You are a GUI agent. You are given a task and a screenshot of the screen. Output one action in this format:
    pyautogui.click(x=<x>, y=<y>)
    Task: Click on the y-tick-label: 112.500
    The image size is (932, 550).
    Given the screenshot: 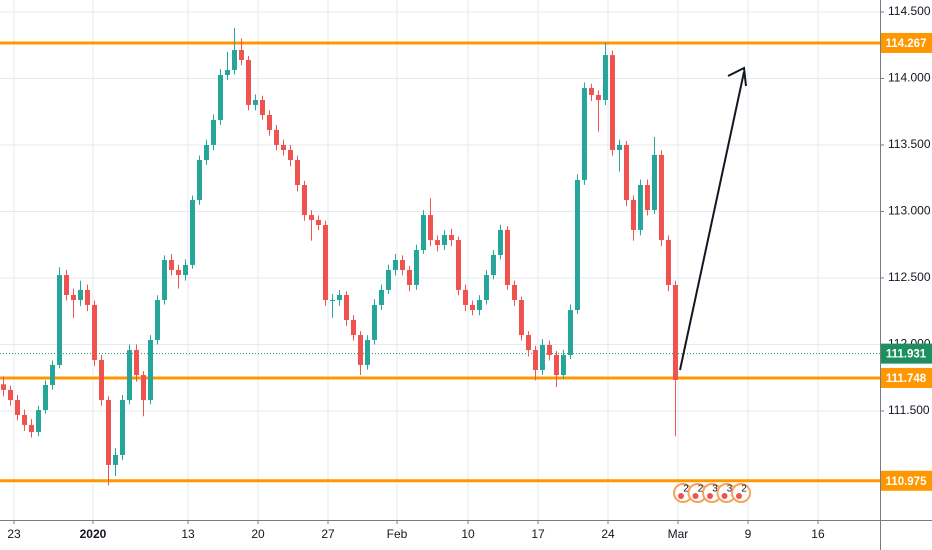 What is the action you would take?
    pyautogui.click(x=909, y=277)
    